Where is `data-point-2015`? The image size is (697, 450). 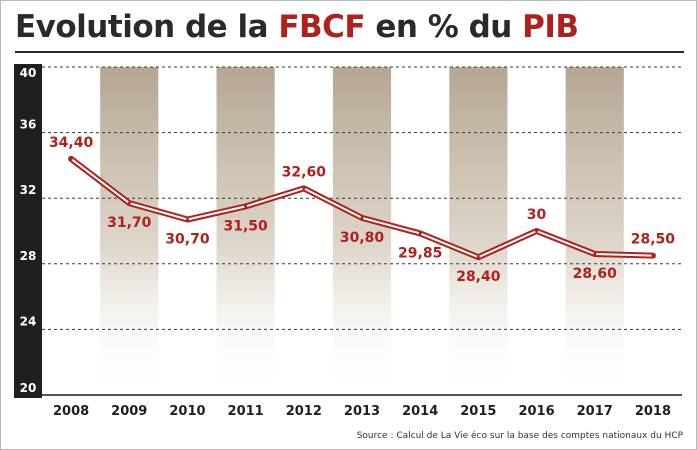
data-point-2015 is located at coordinates (478, 257).